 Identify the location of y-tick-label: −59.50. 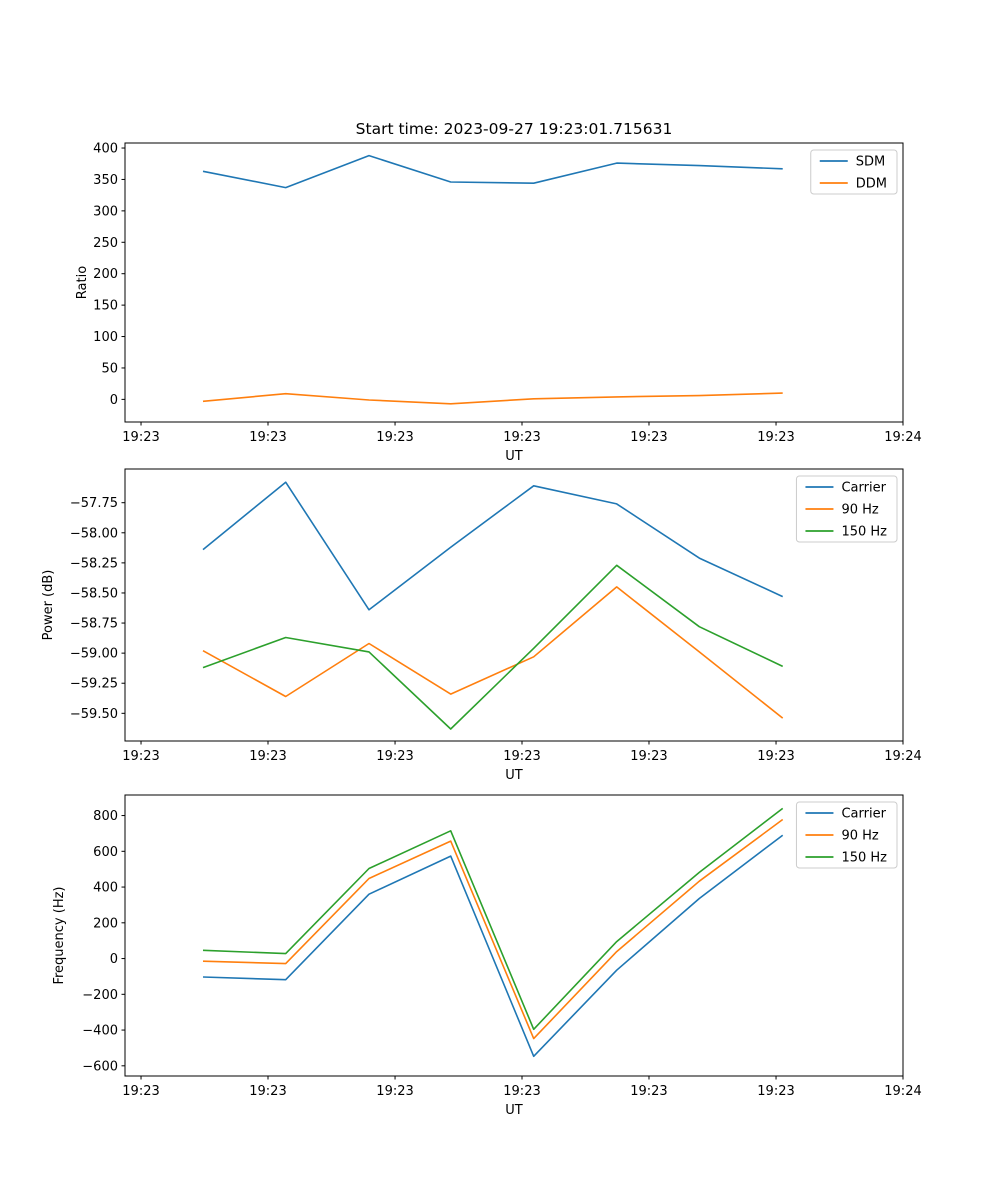
(94, 714).